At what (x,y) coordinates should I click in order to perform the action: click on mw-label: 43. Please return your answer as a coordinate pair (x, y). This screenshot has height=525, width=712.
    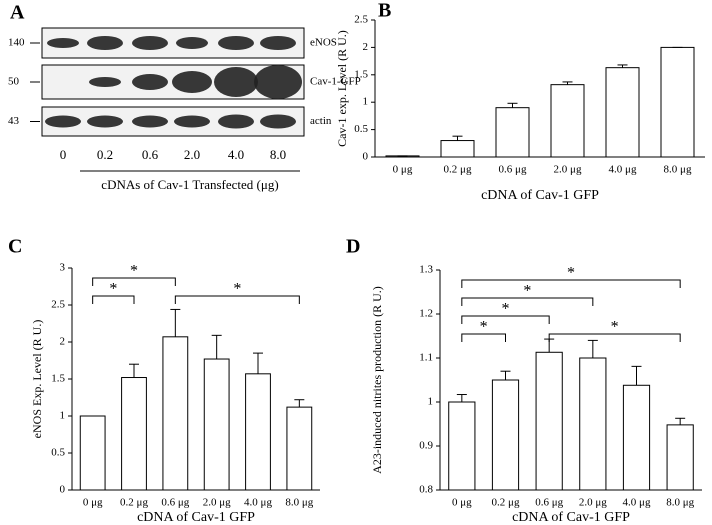
    Looking at the image, I should click on (14, 121).